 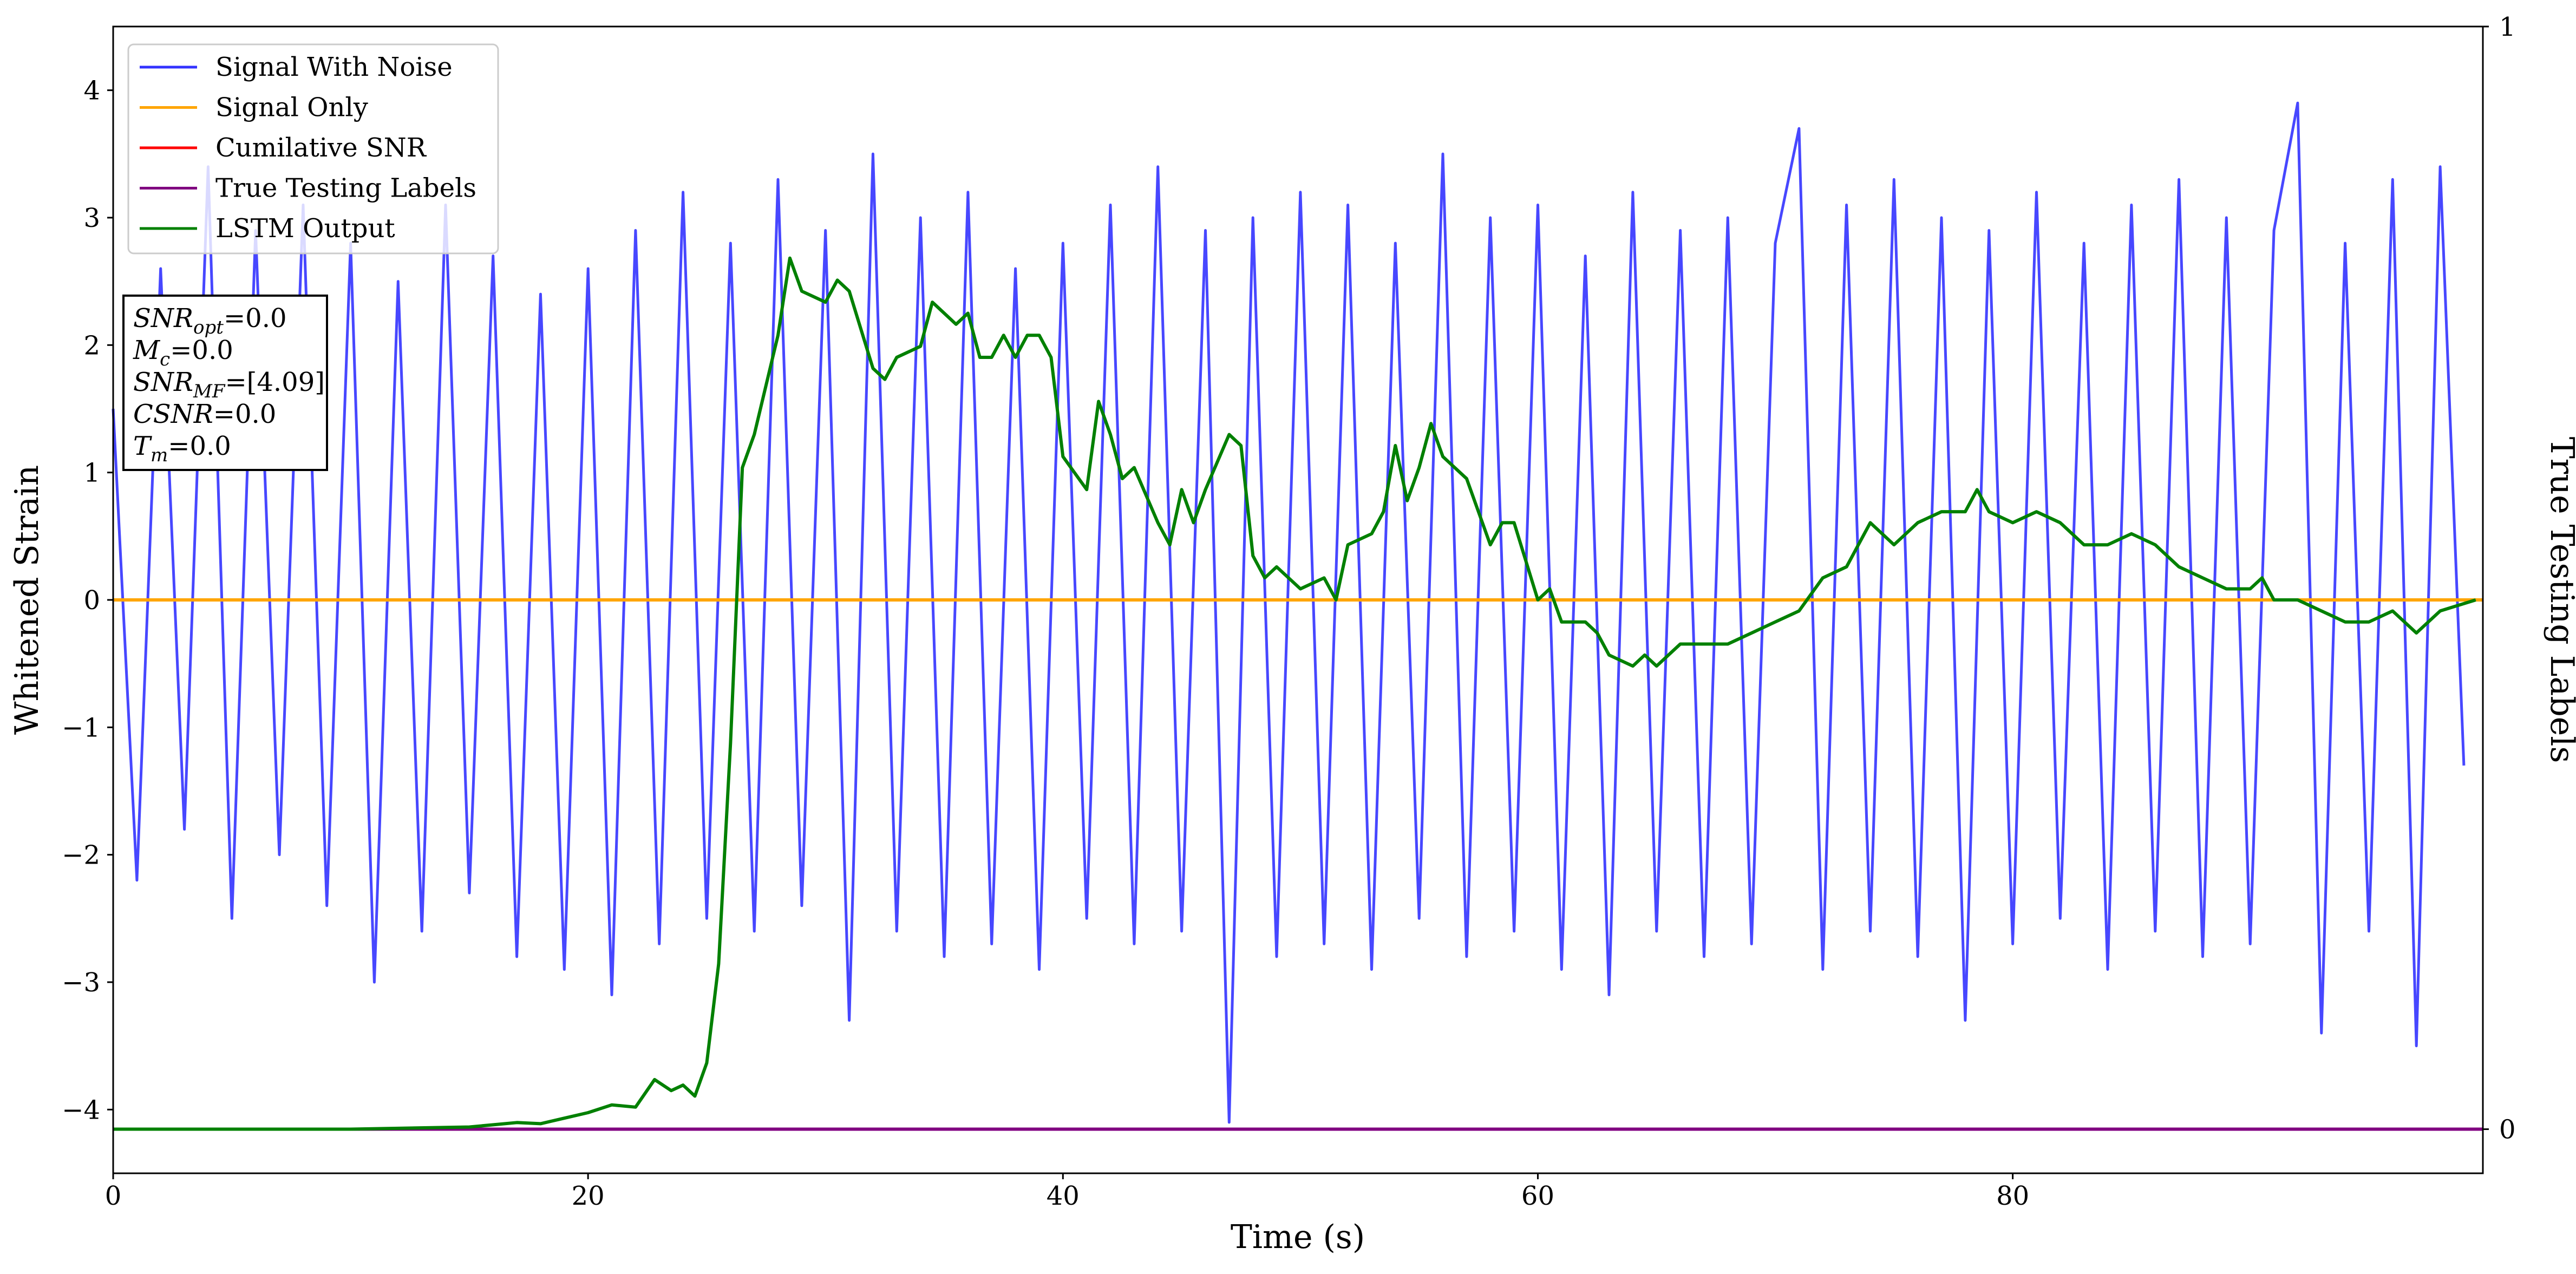 I want to click on annotation-subscript: m, so click(x=159, y=455).